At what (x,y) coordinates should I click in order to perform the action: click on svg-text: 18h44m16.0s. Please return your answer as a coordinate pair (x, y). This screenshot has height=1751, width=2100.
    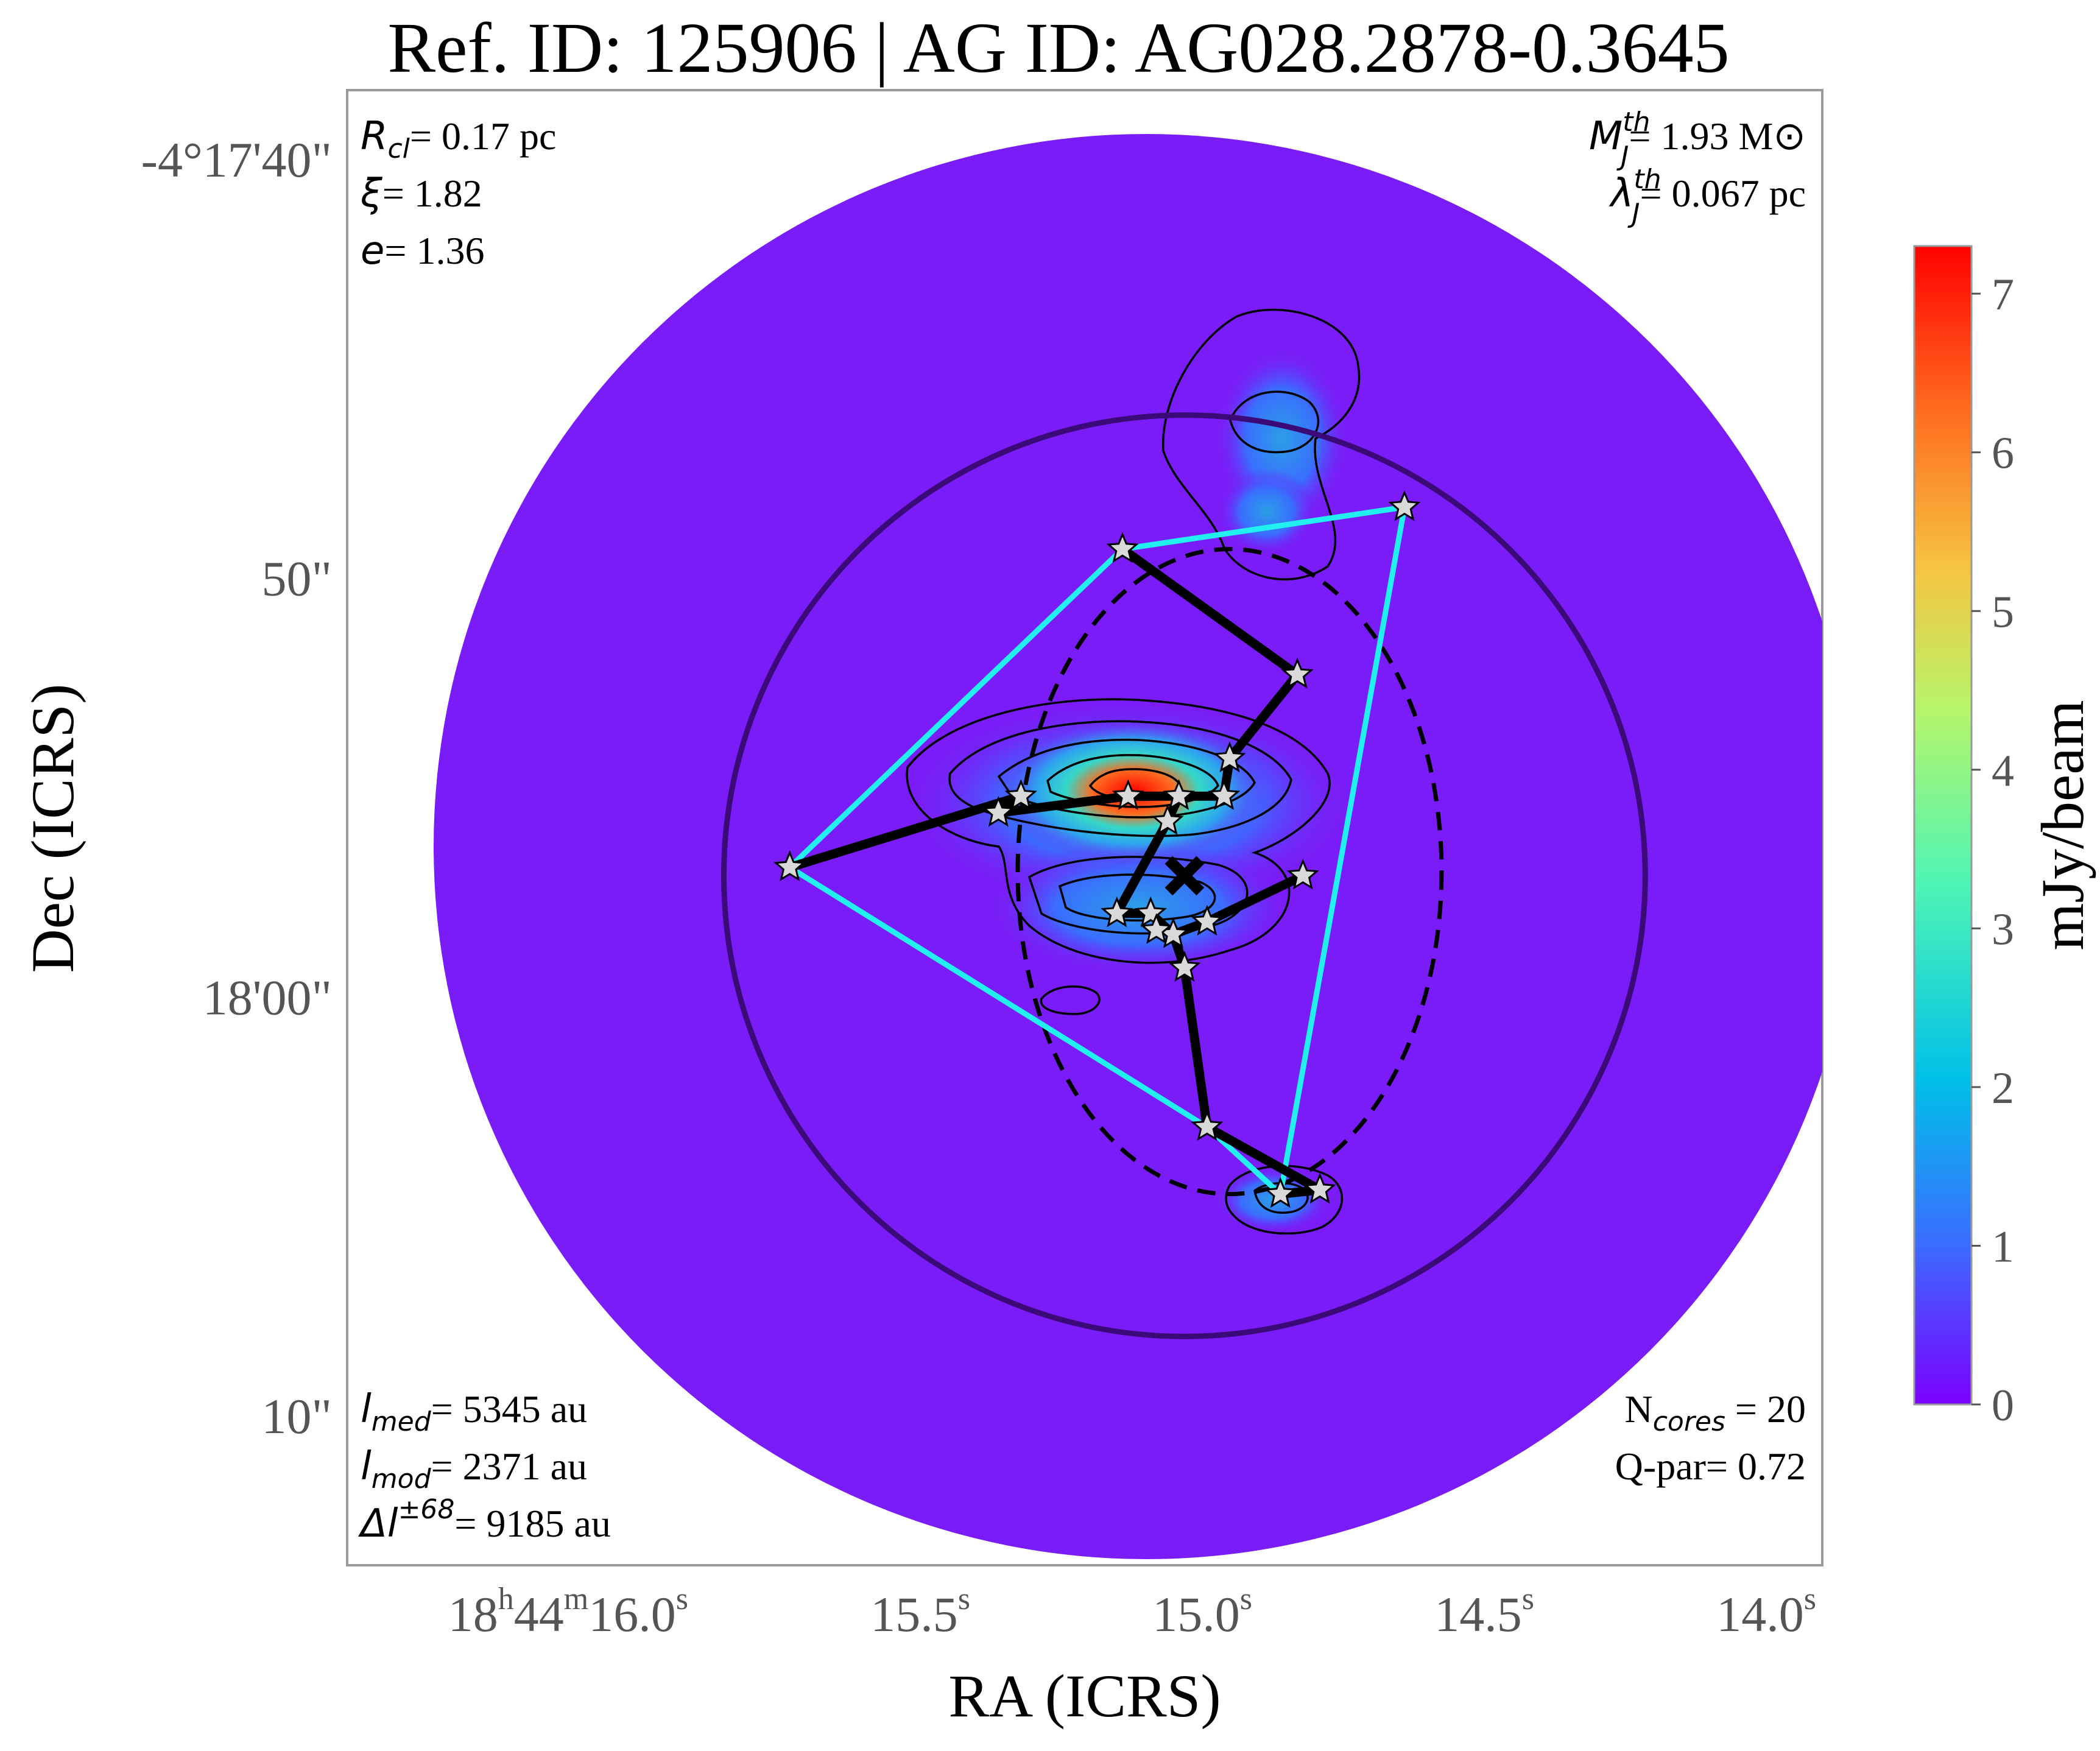
    Looking at the image, I should click on (568, 1612).